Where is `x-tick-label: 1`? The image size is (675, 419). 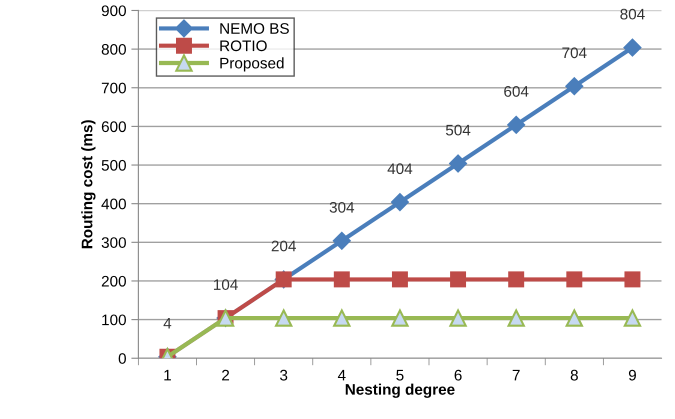 x-tick-label: 1 is located at coordinates (167, 375).